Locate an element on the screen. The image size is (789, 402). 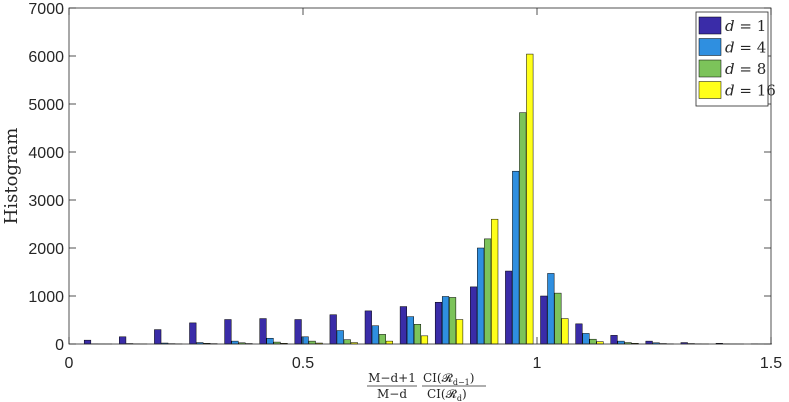
y-tick-label: 6000 is located at coordinates (46, 57).